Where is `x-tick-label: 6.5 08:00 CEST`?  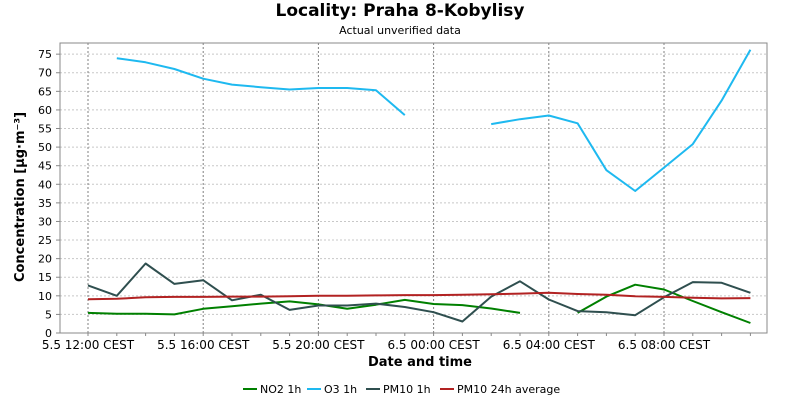
x-tick-label: 6.5 08:00 CEST is located at coordinates (664, 345).